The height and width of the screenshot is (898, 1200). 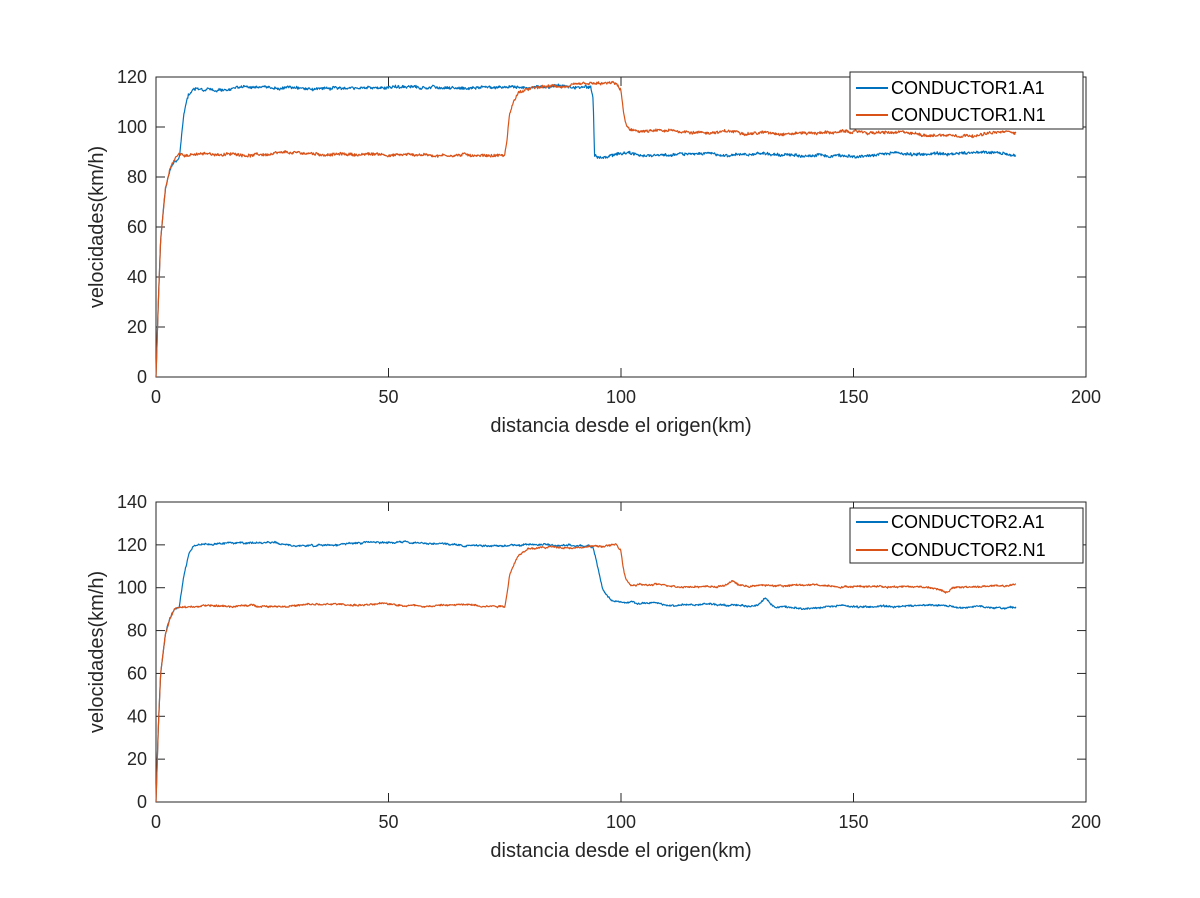 What do you see at coordinates (968, 88) in the screenshot?
I see `plot-1-legend-label-a1: CONDUCTOR1.A1` at bounding box center [968, 88].